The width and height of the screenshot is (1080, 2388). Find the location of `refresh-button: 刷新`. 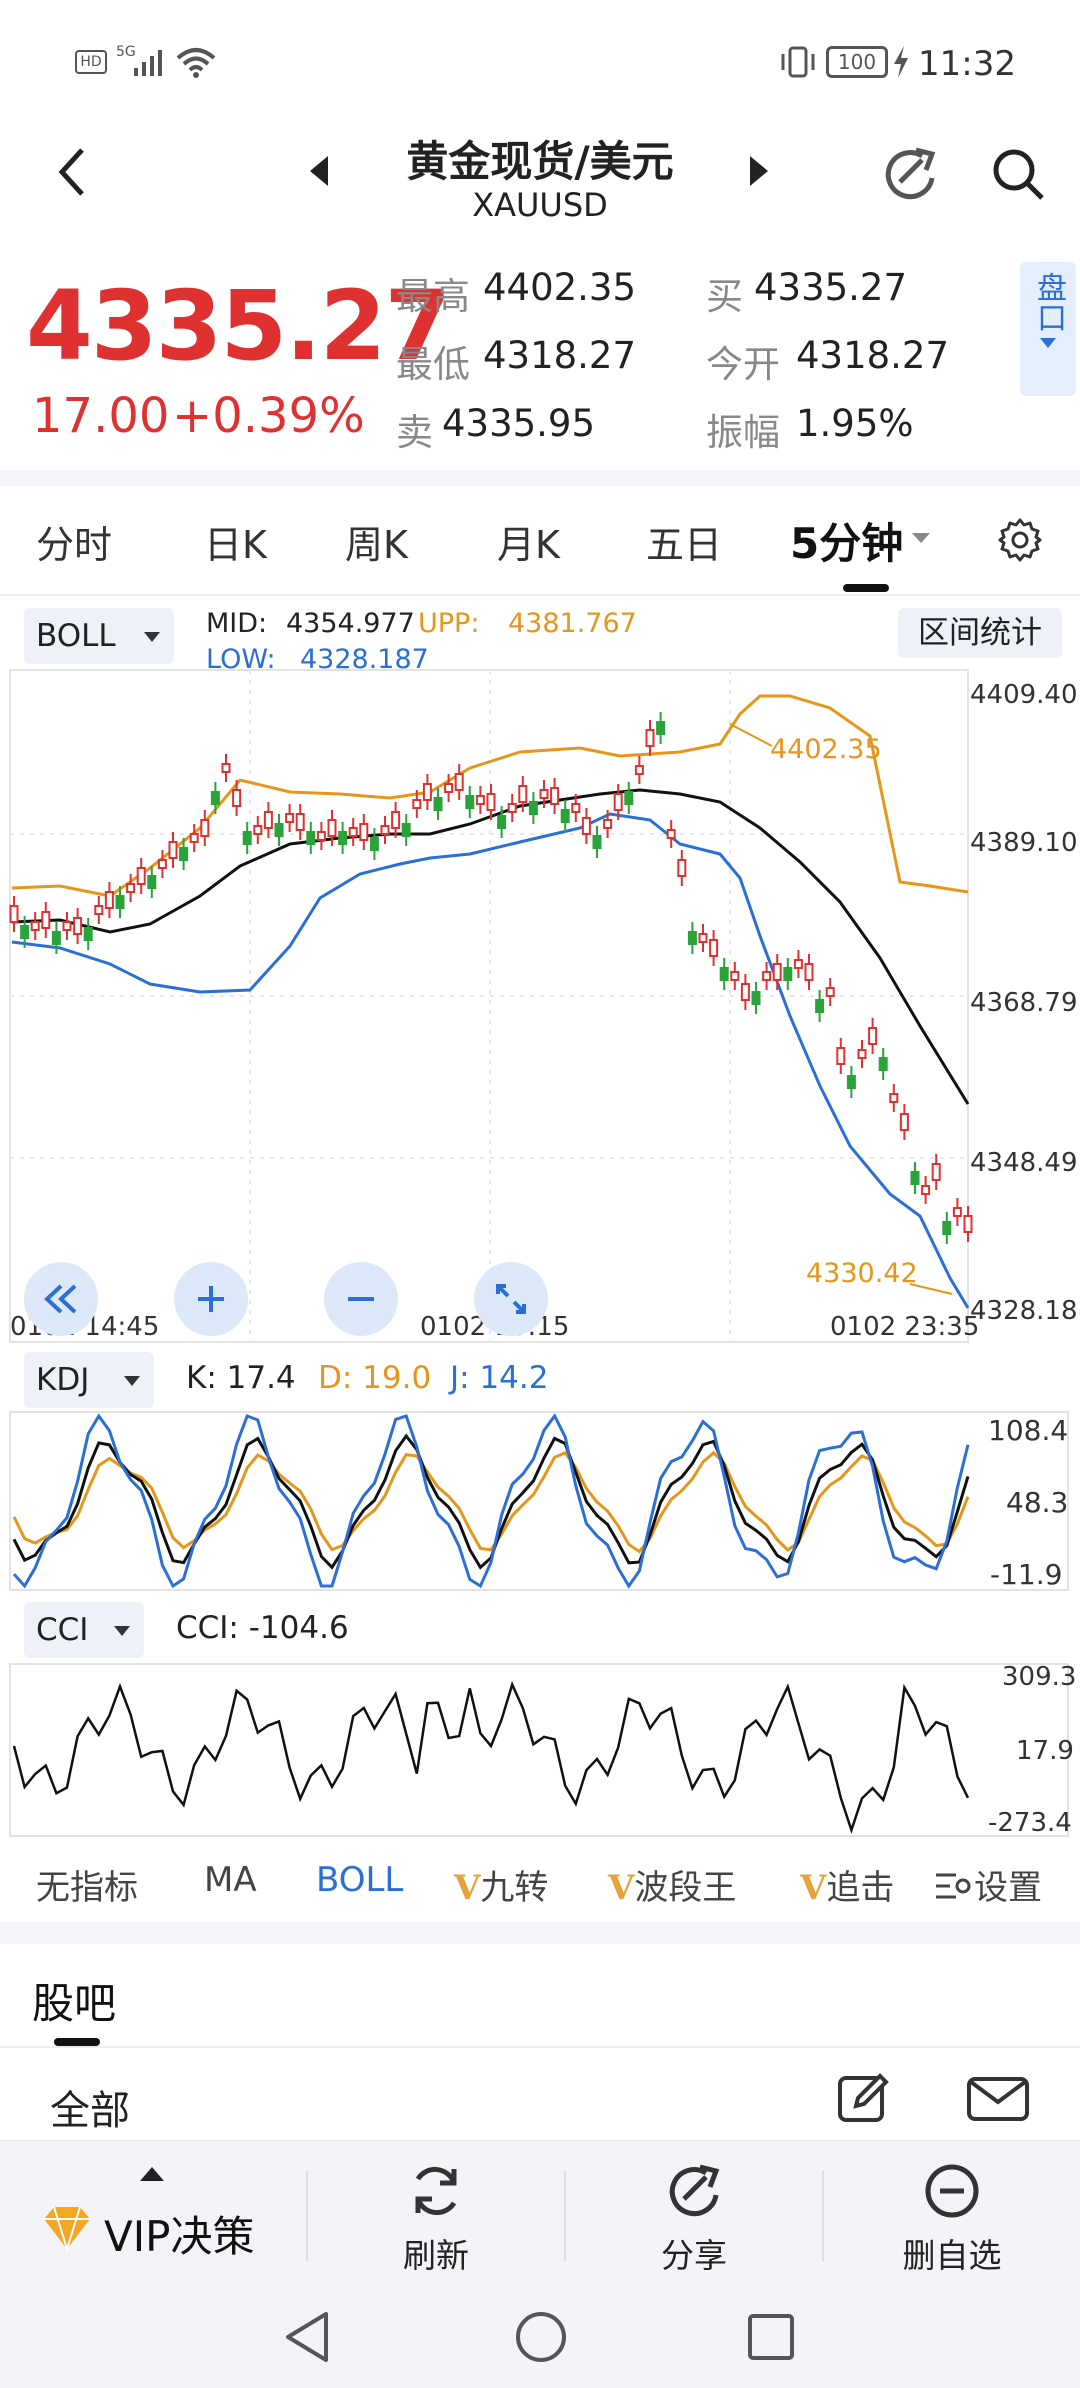

refresh-button: 刷新 is located at coordinates (436, 2216).